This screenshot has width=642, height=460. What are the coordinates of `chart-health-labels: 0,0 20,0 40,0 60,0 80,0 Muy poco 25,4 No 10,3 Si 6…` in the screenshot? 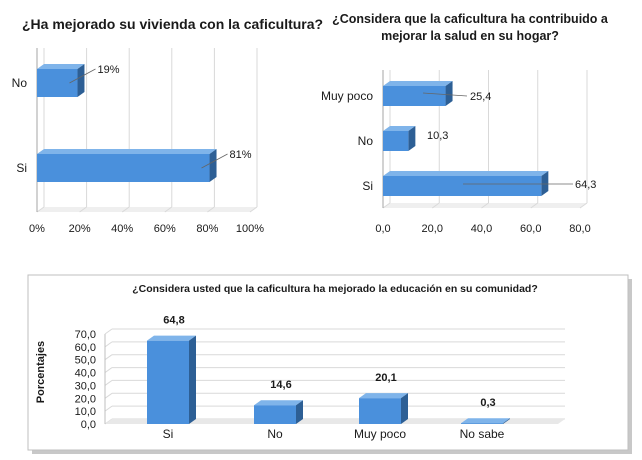 It's located at (458, 162).